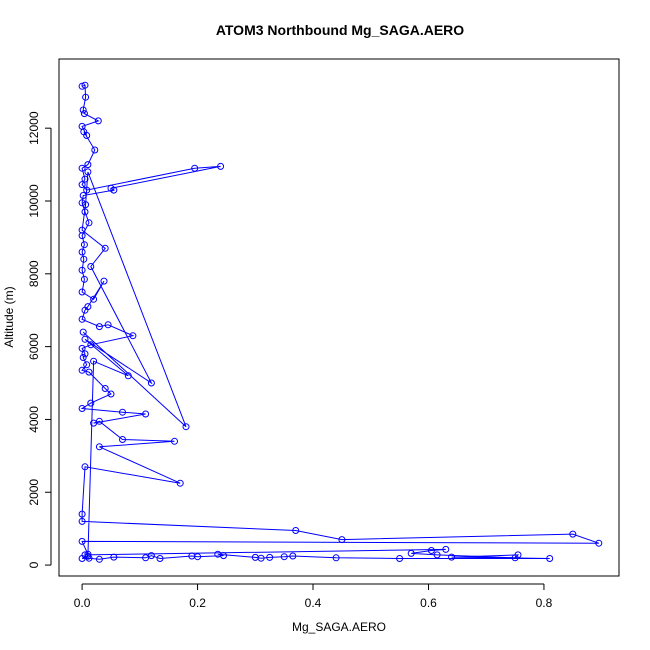 This screenshot has height=650, width=650. What do you see at coordinates (313, 603) in the screenshot?
I see `x-tick-label: 0.4` at bounding box center [313, 603].